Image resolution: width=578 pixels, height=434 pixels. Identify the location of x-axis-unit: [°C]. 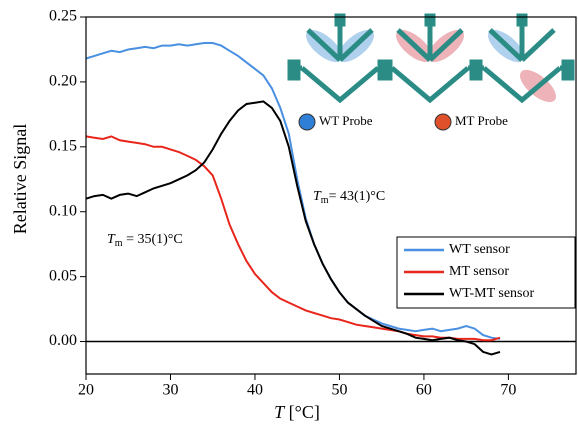
(302, 412).